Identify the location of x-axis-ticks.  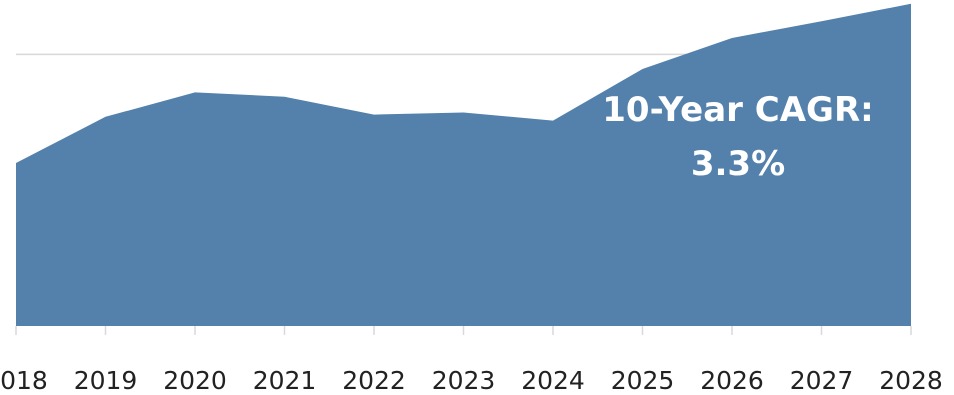
(463, 330).